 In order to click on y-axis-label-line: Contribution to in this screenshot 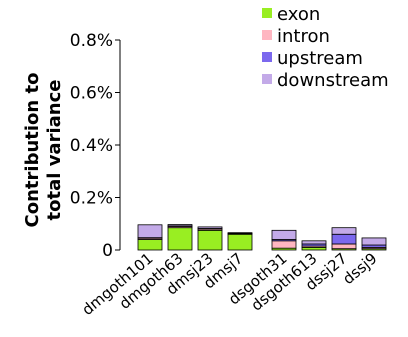, I will do `click(32, 150)`.